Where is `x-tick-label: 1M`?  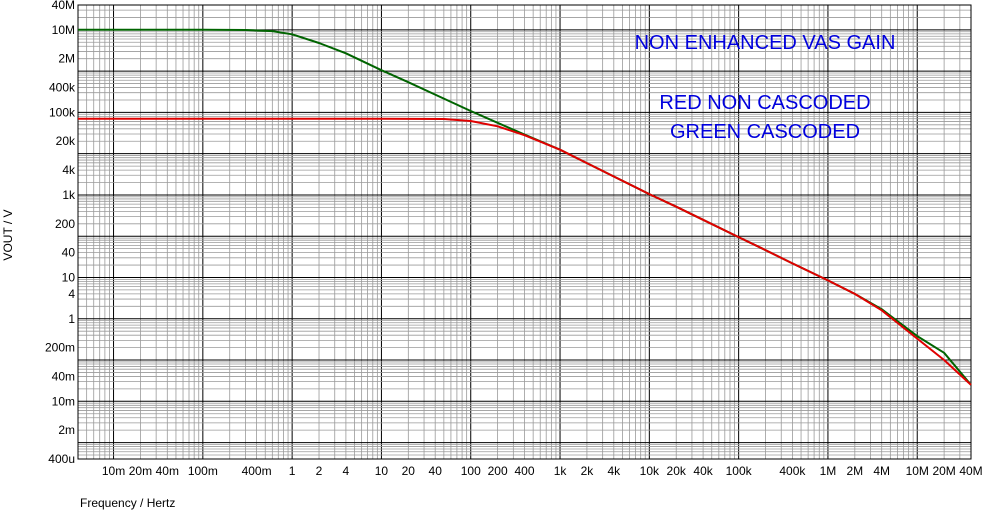 x-tick-label: 1M is located at coordinates (828, 471).